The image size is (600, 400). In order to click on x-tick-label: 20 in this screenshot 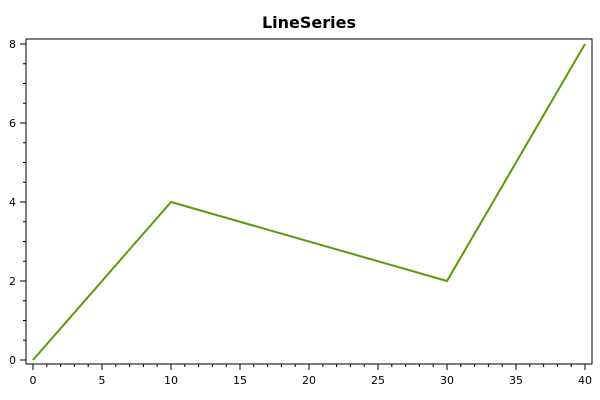, I will do `click(309, 380)`.